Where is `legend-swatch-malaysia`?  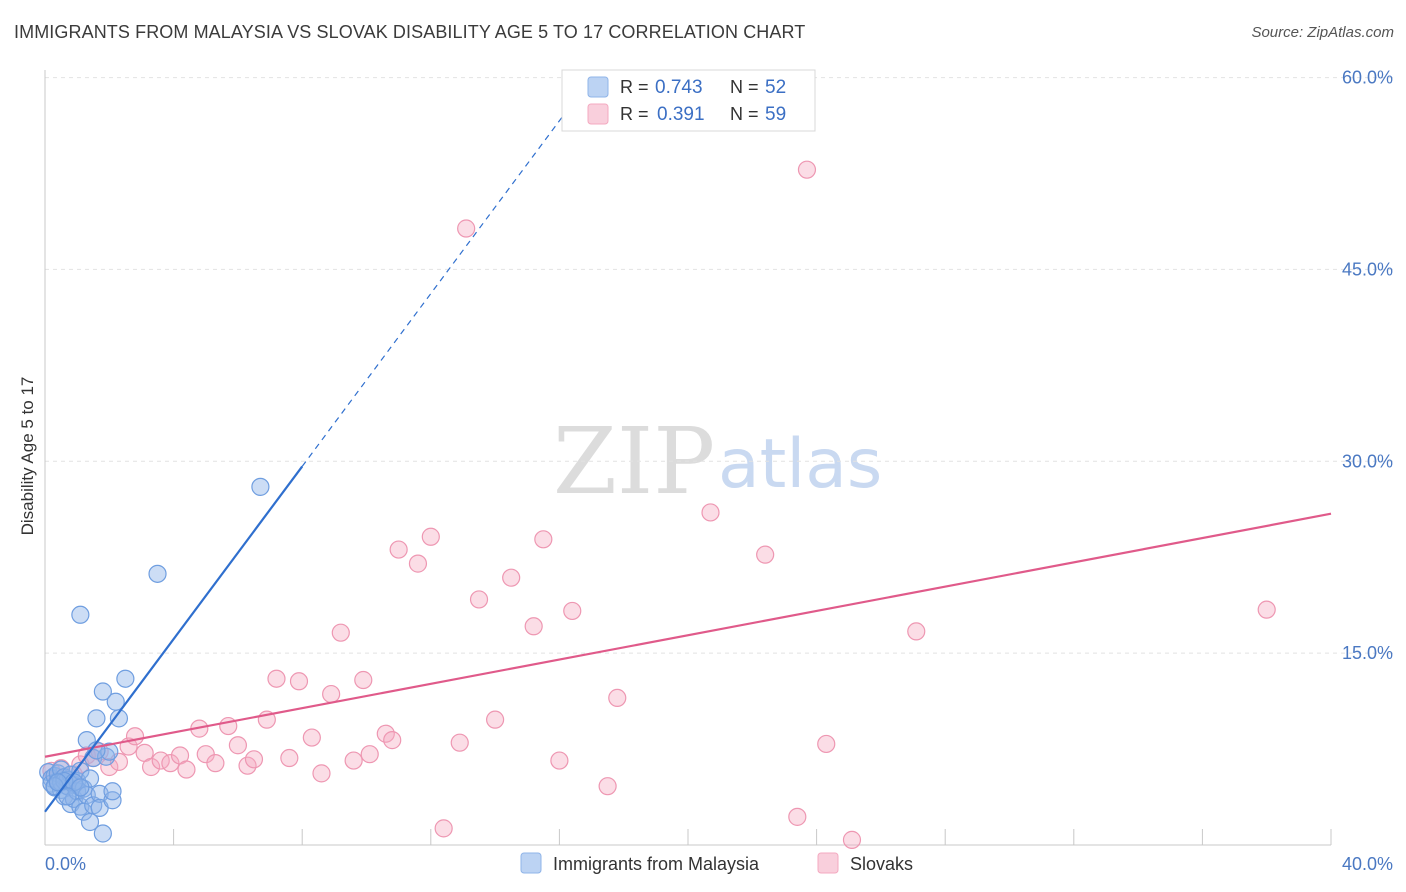 legend-swatch-malaysia is located at coordinates (598, 87).